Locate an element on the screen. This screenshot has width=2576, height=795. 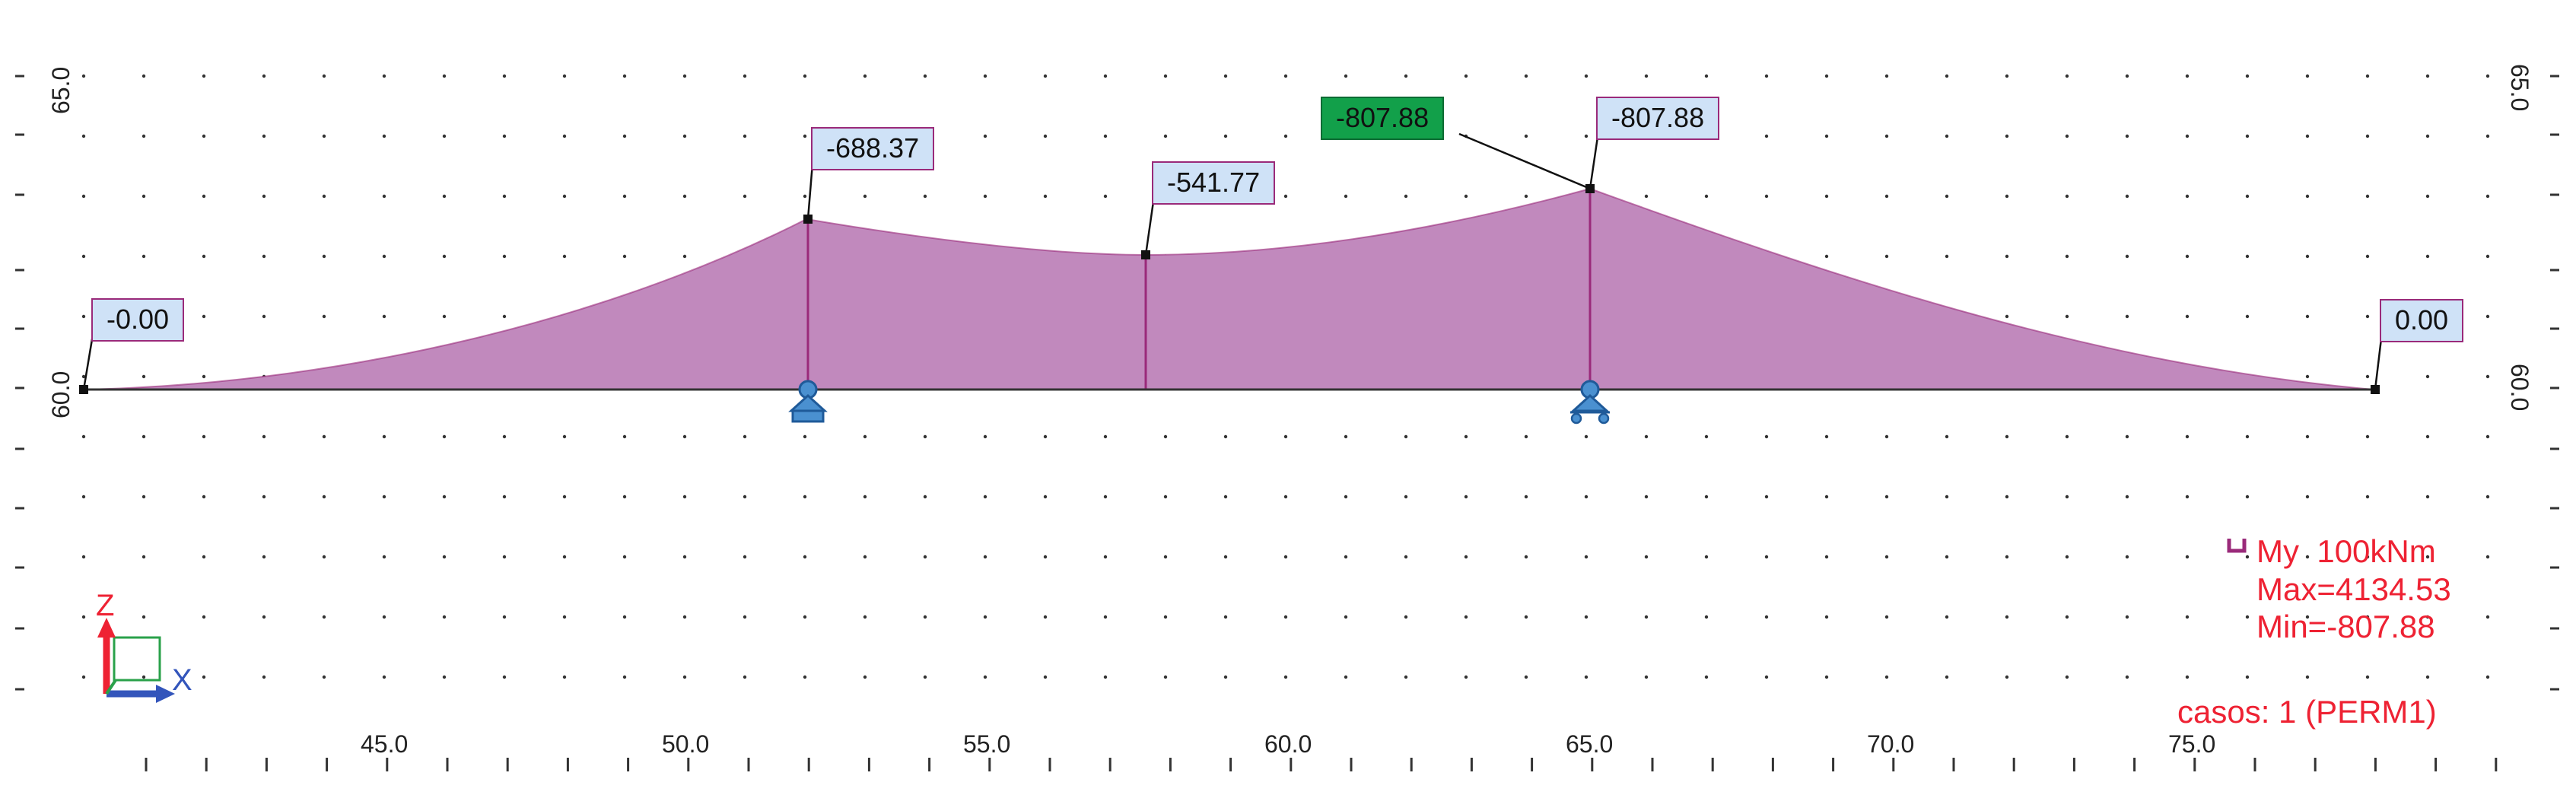
bottom-tick-marks is located at coordinates (1322, 764).